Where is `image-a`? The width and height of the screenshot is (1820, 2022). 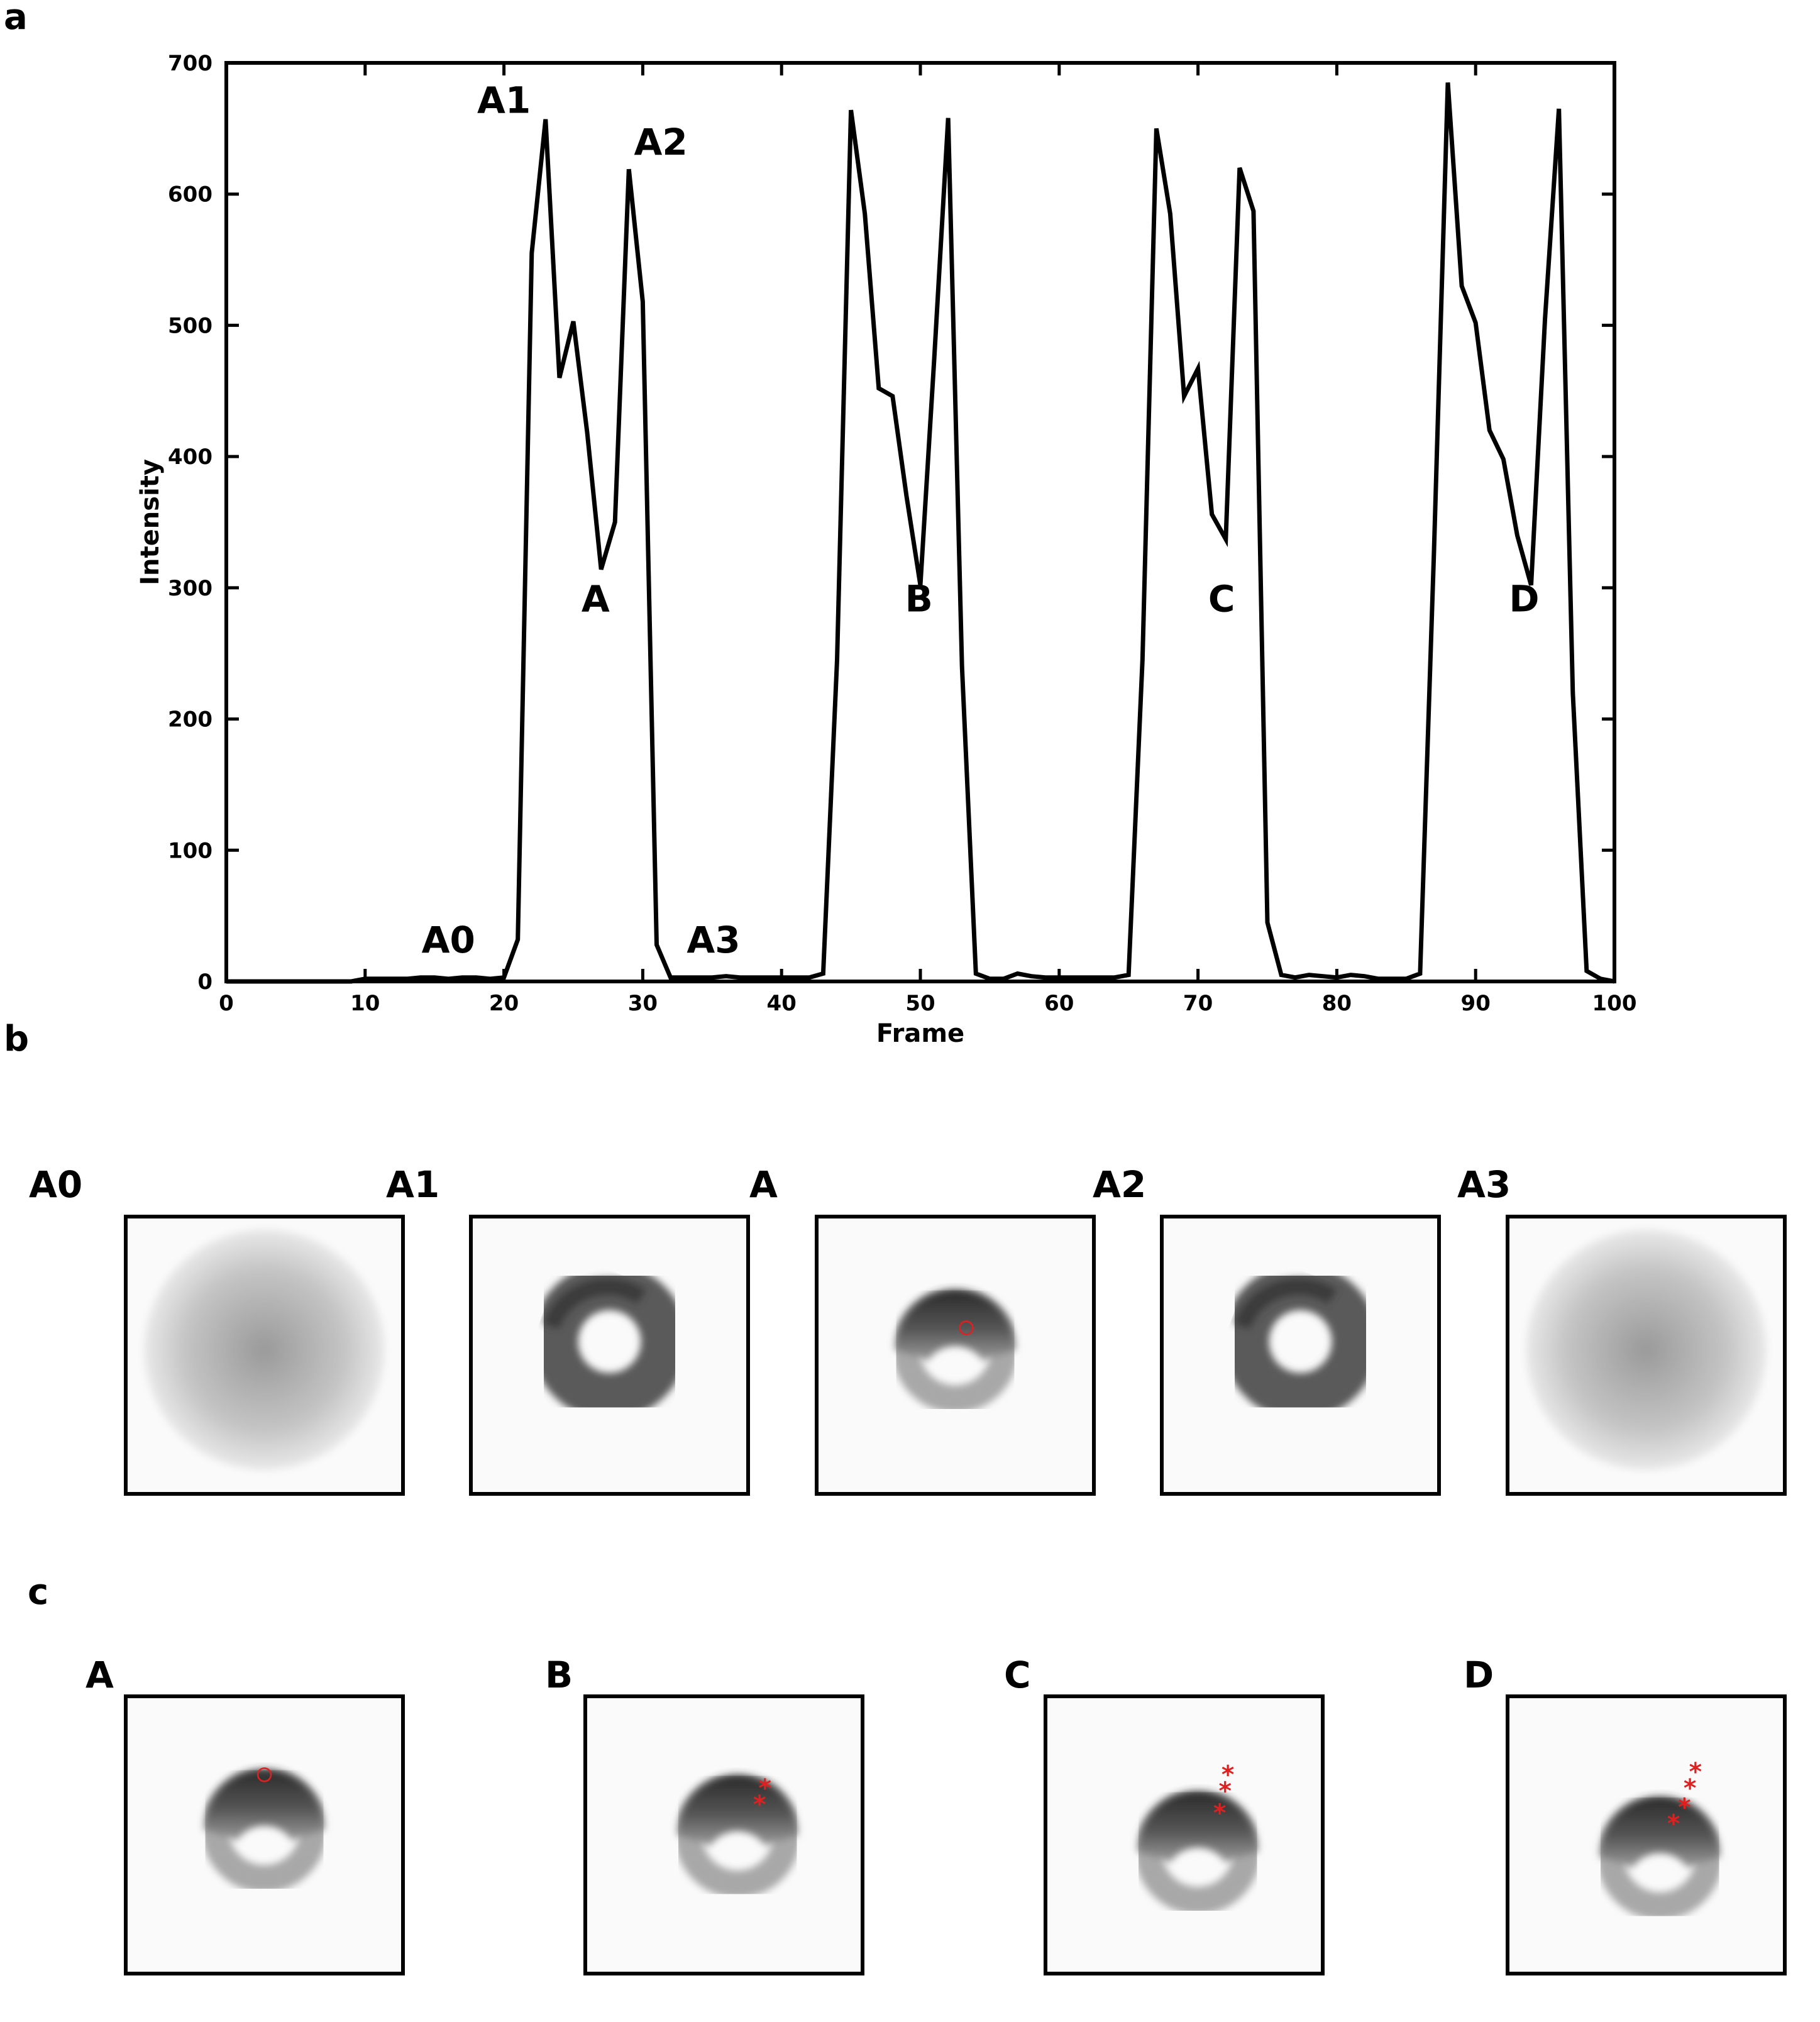 image-a is located at coordinates (955, 1355).